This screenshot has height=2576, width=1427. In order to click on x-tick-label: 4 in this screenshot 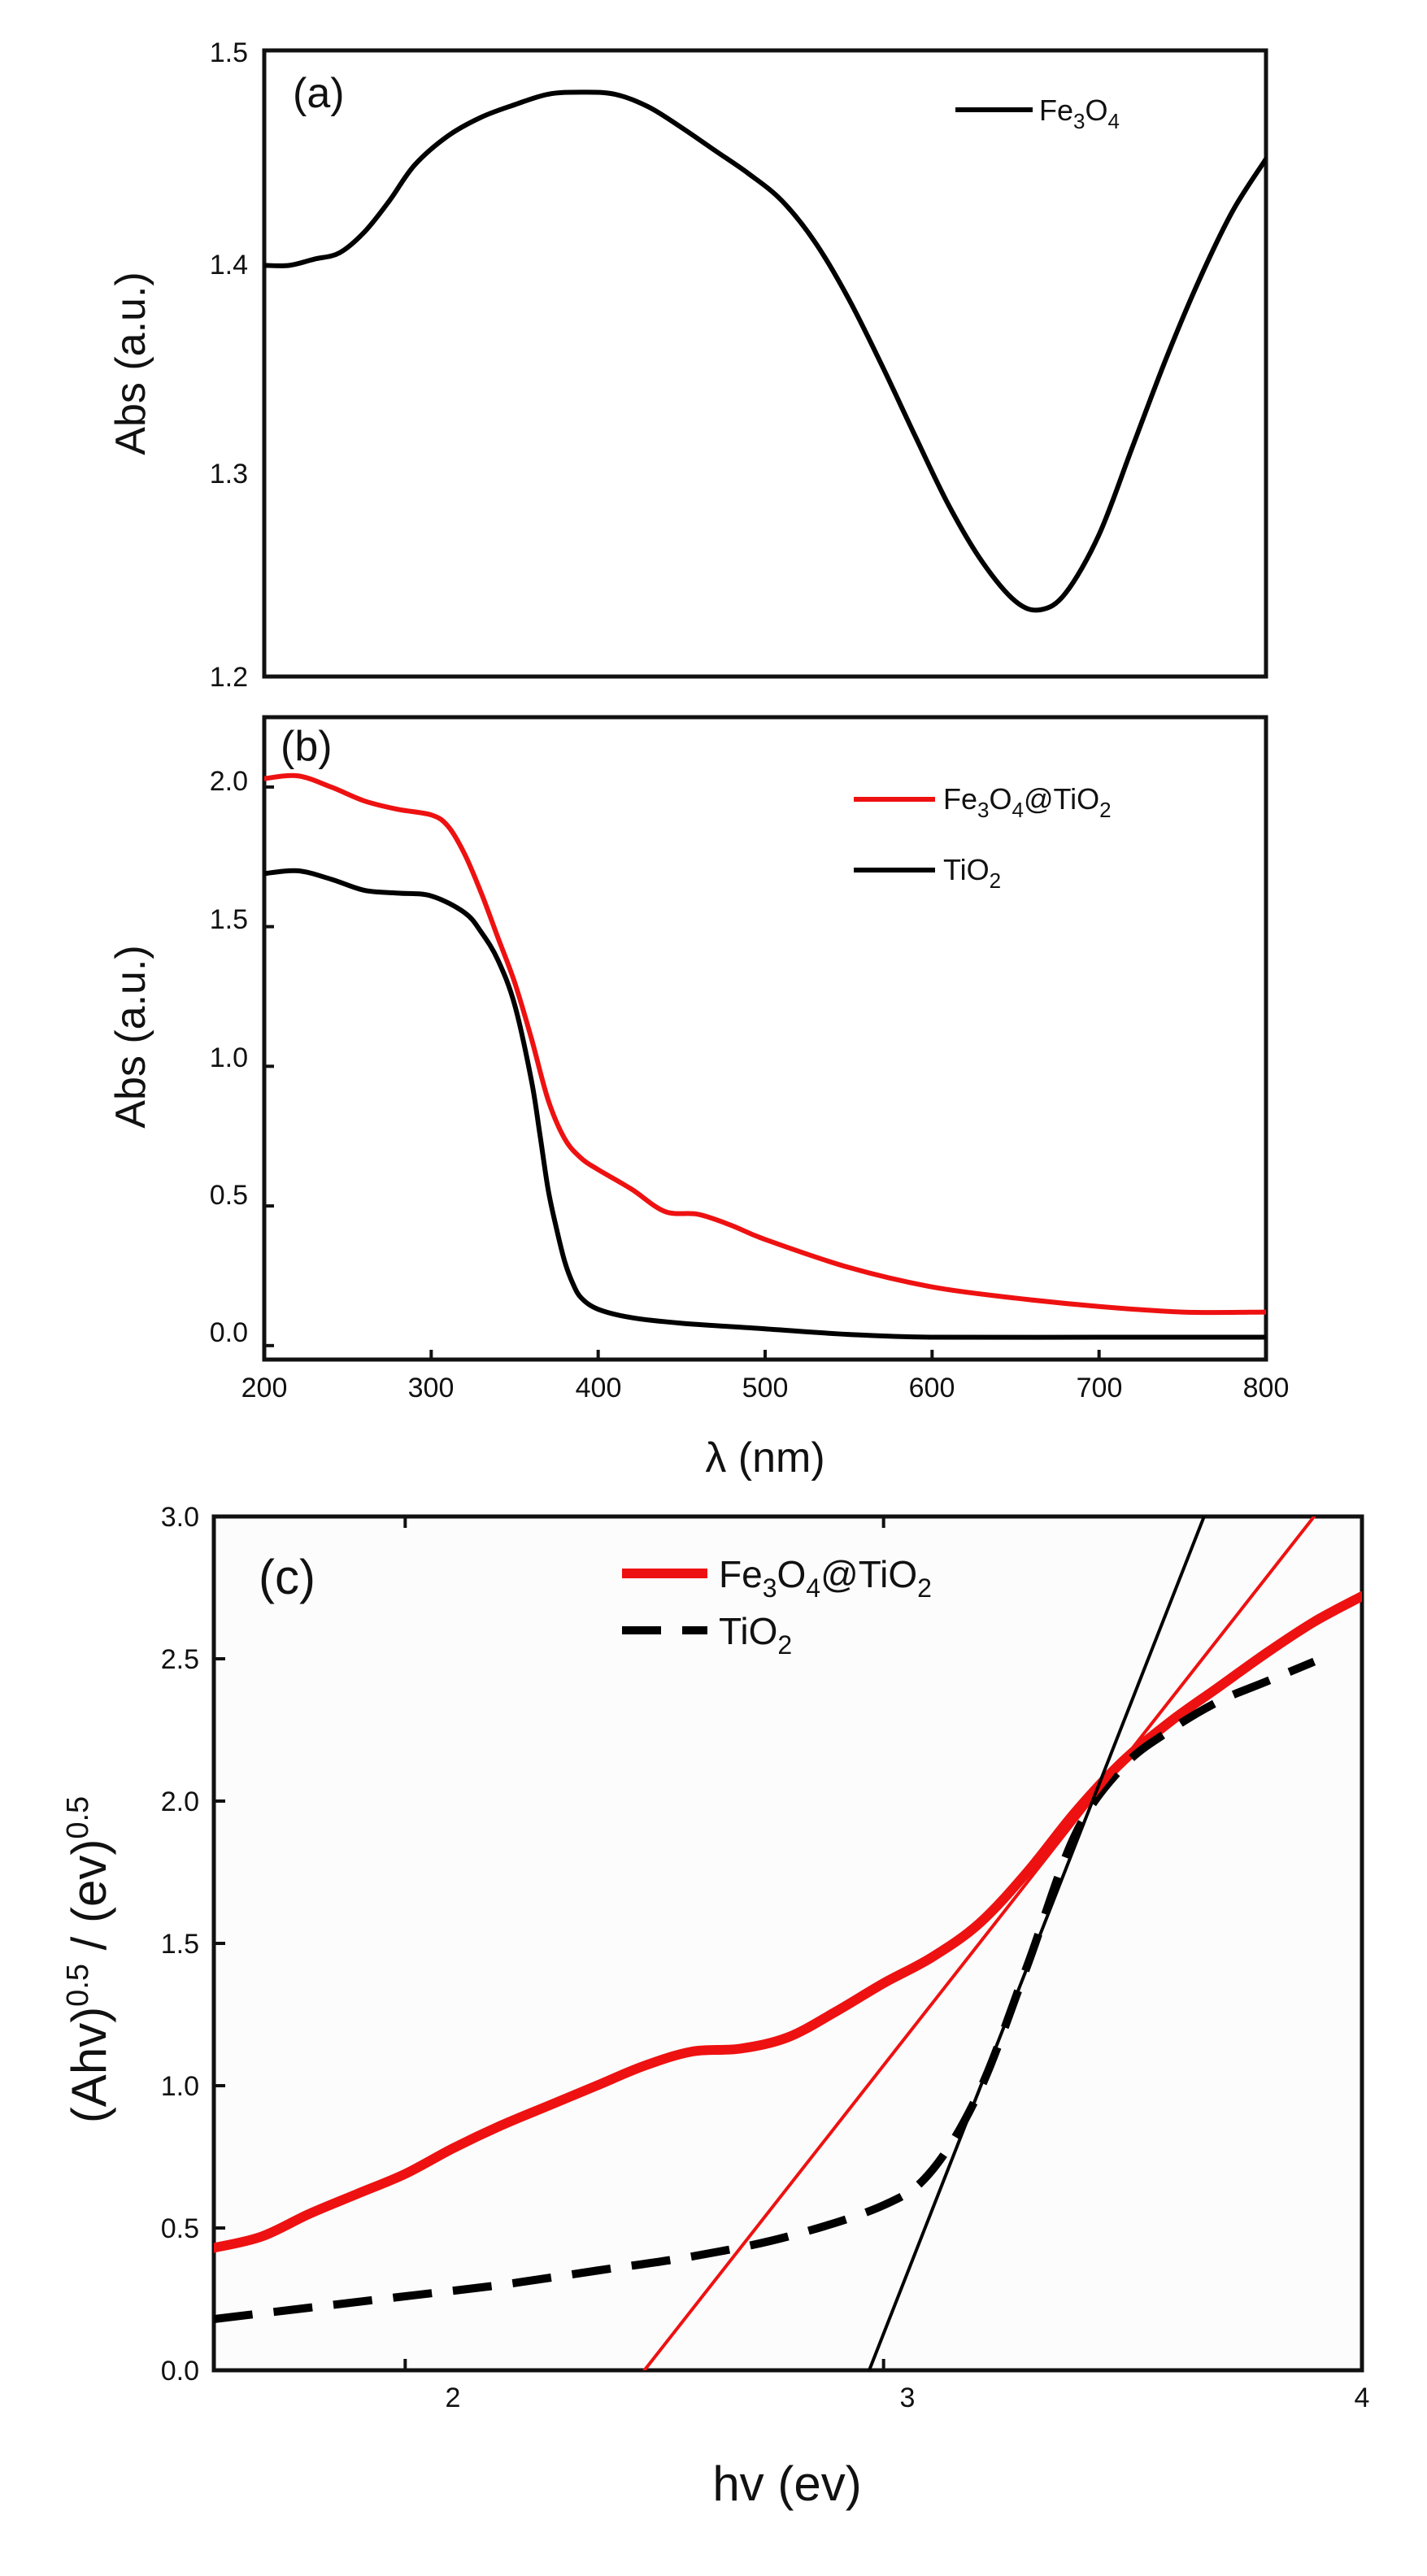, I will do `click(1362, 2398)`.